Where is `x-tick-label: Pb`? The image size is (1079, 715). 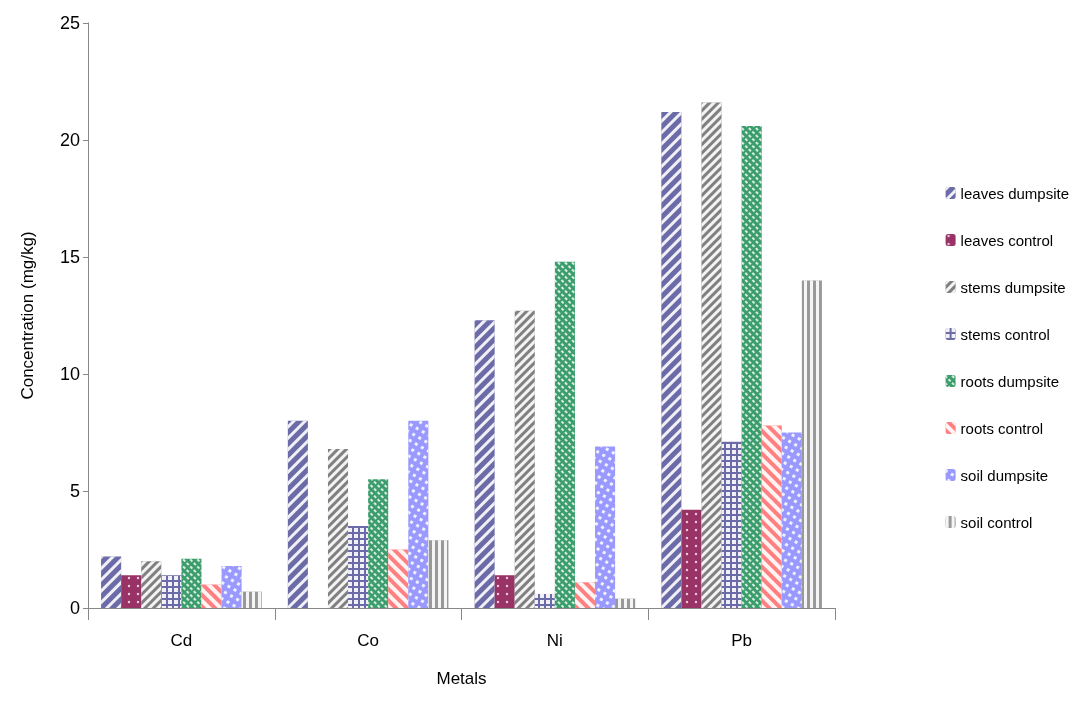
x-tick-label: Pb is located at coordinates (742, 640).